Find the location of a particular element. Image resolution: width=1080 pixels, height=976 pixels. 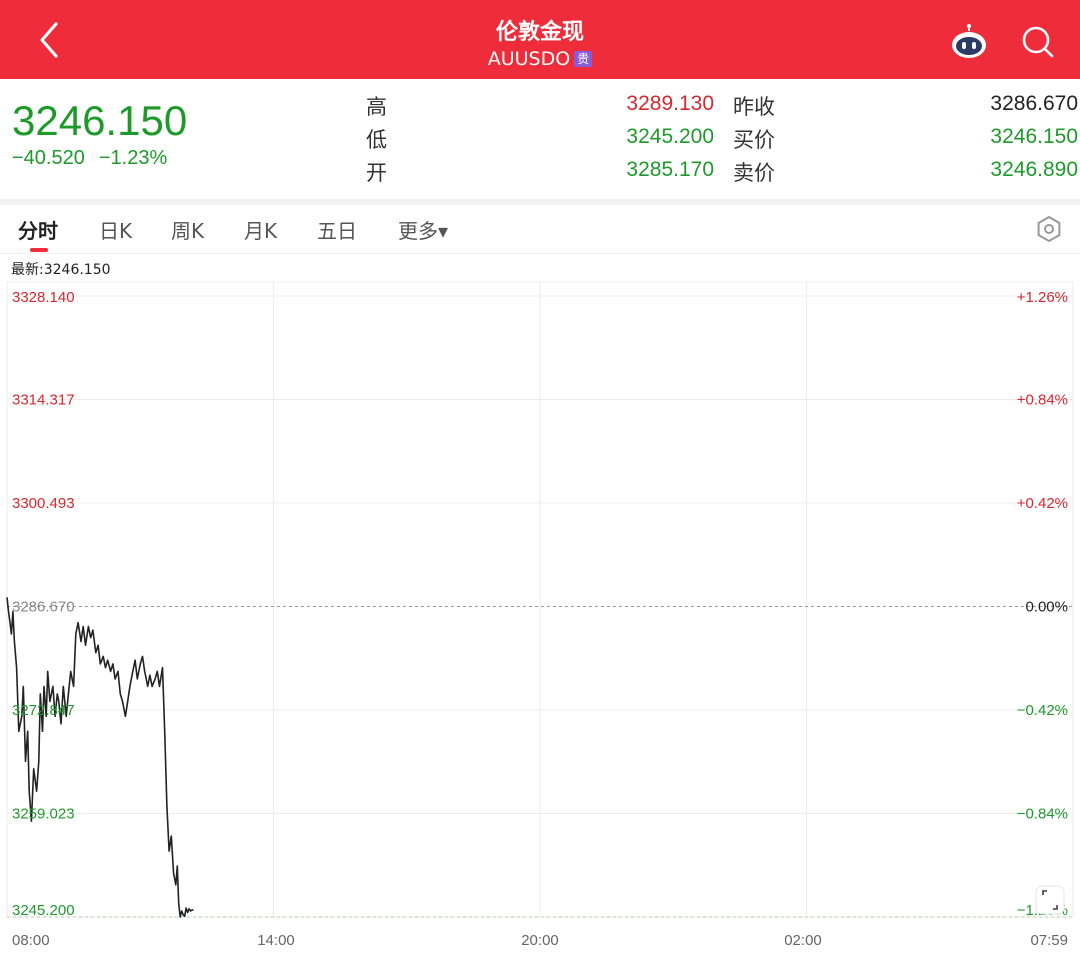

last-price: 3246.150 is located at coordinates (100, 120).